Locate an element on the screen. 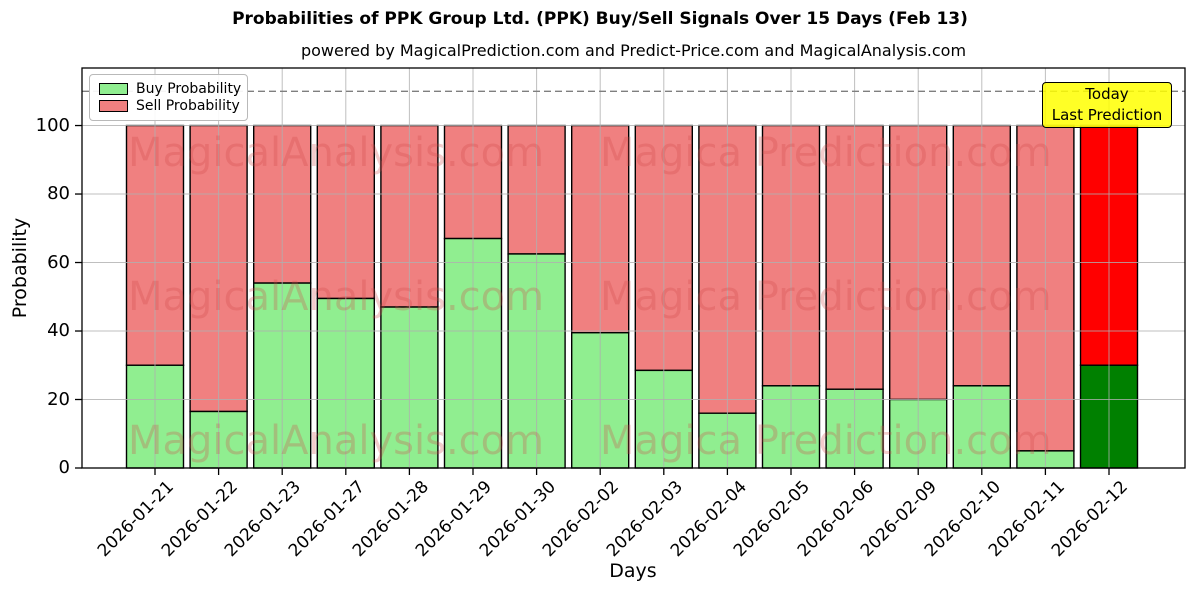 Image resolution: width=1200 pixels, height=600 pixels. buy-probability-swatch is located at coordinates (113, 89).